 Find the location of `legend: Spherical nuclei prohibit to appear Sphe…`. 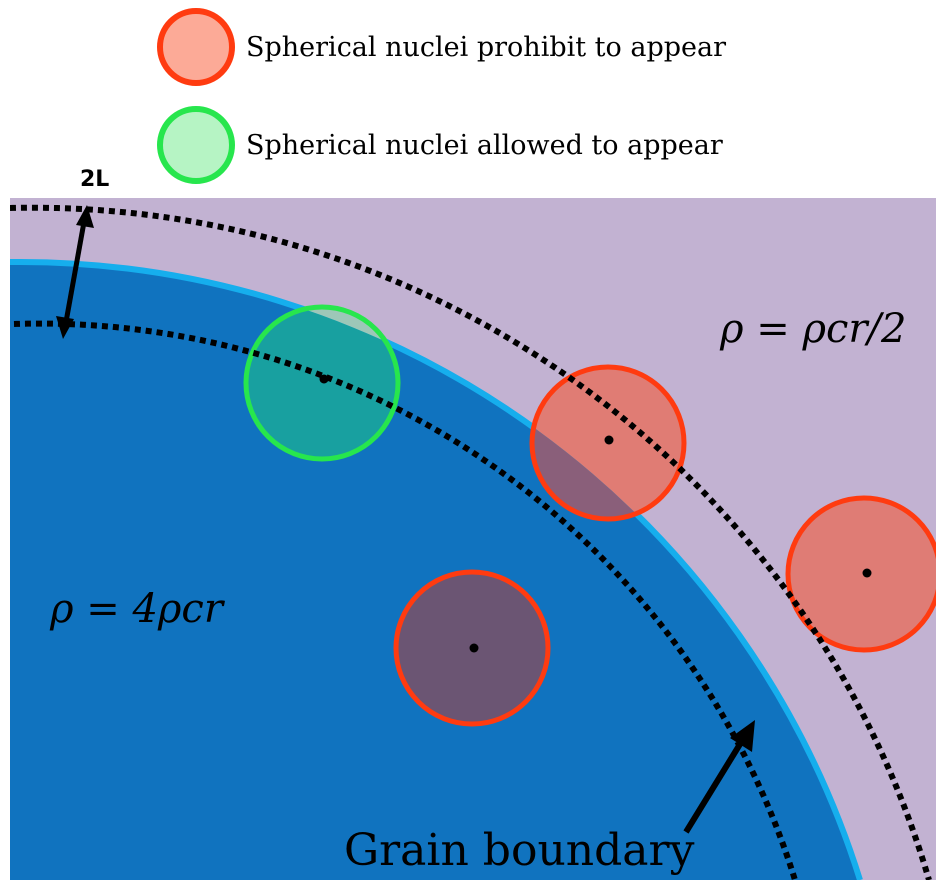

legend: Spherical nuclei prohibit to appear Sphe… is located at coordinates (441, 96).